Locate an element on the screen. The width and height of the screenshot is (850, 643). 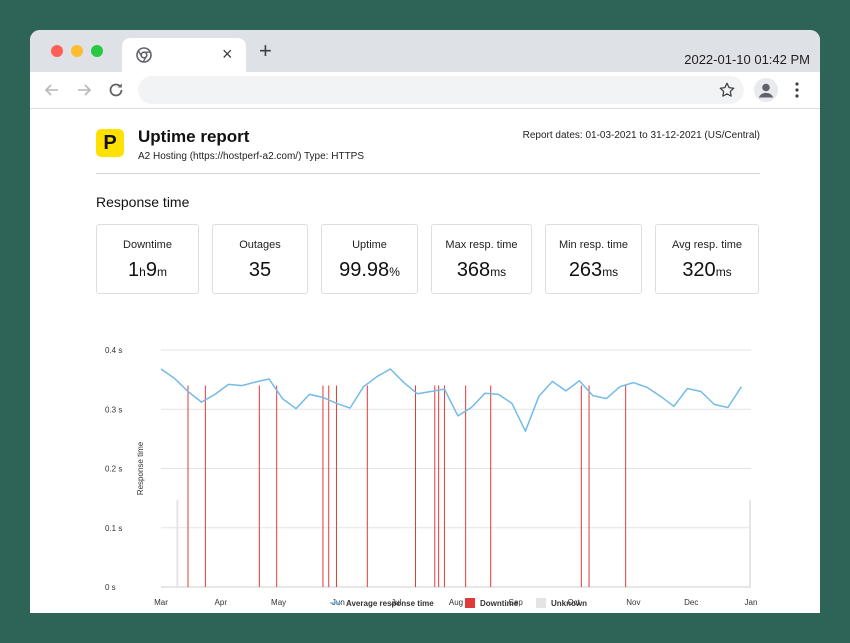
tab-bar: × + 2022-01-10 01:42 PM is located at coordinates (425, 51).